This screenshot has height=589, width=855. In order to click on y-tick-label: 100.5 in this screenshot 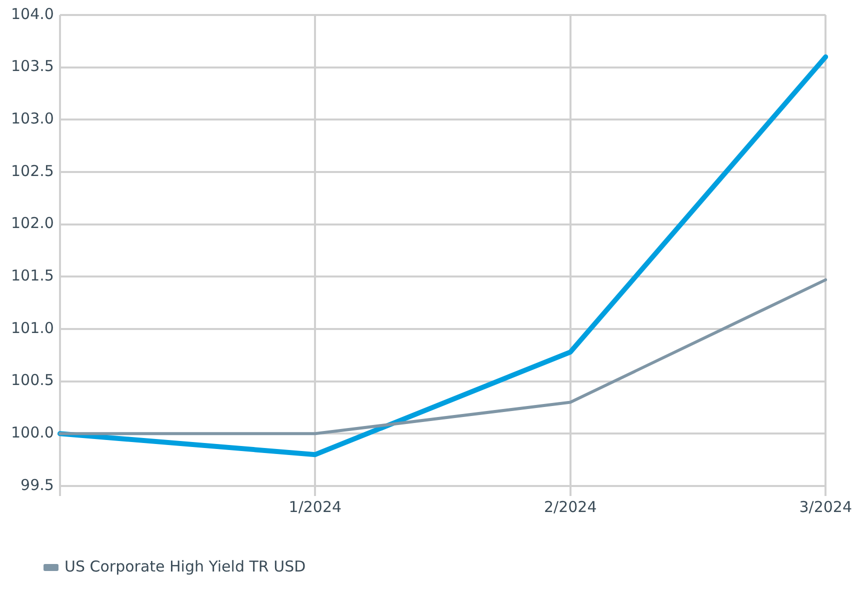, I will do `click(32, 380)`.